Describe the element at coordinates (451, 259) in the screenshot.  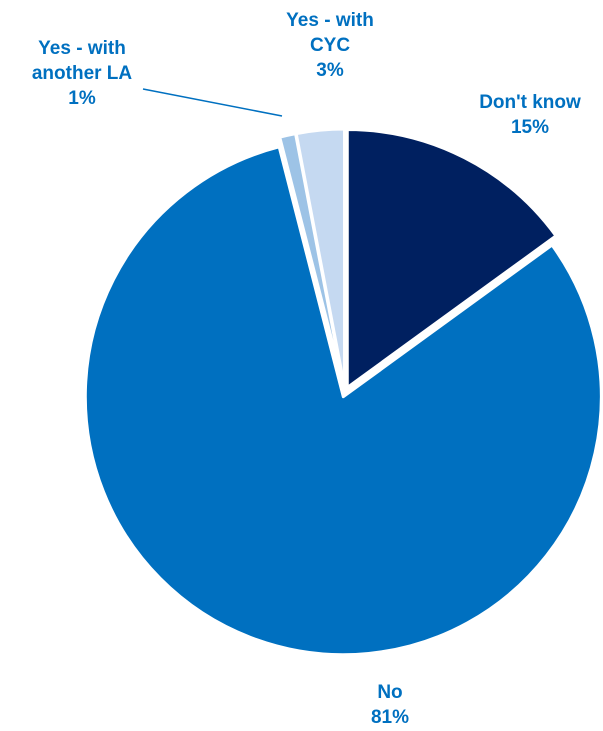
I see `pie-slice-dont-know` at that location.